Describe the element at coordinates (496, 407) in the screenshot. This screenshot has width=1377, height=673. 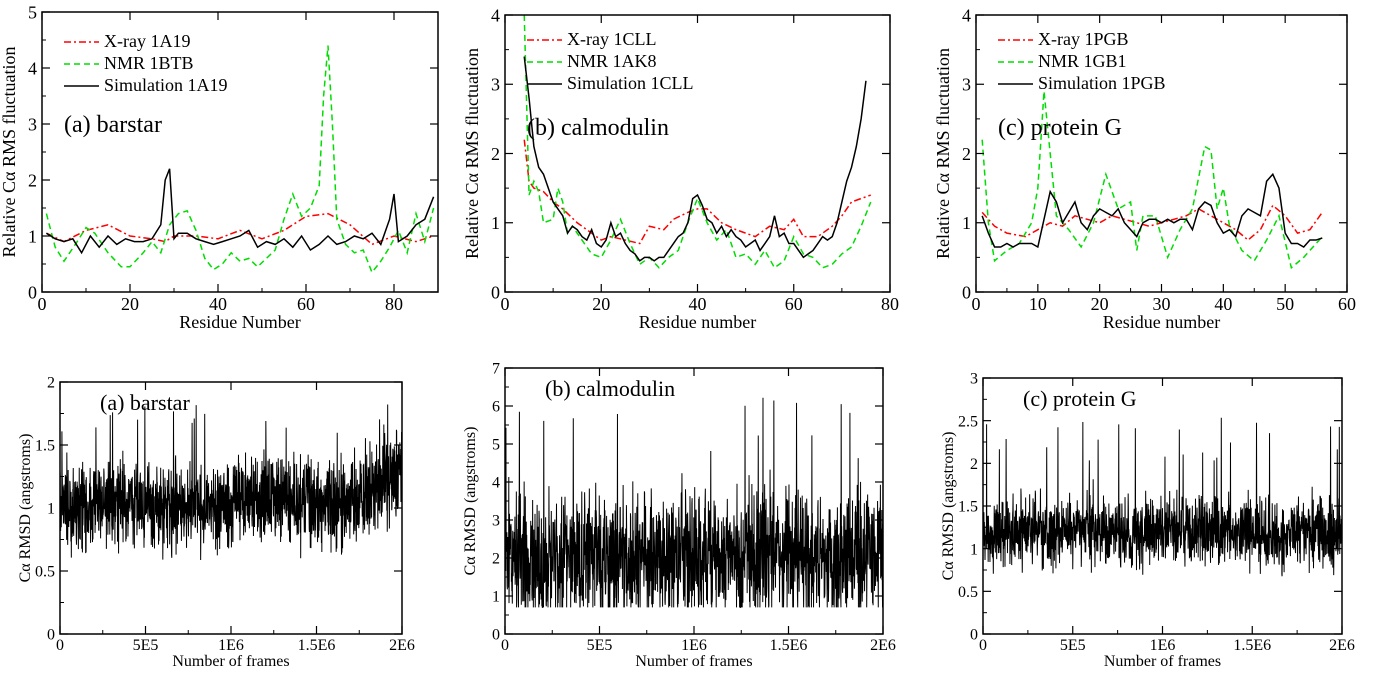
I see `y-tick-label: 6` at that location.